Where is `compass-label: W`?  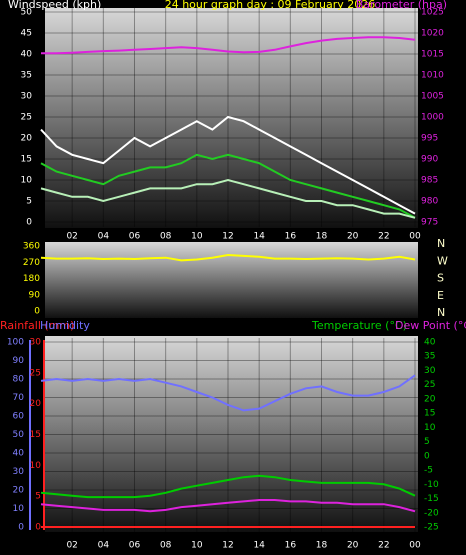 compass-label: W is located at coordinates (442, 260).